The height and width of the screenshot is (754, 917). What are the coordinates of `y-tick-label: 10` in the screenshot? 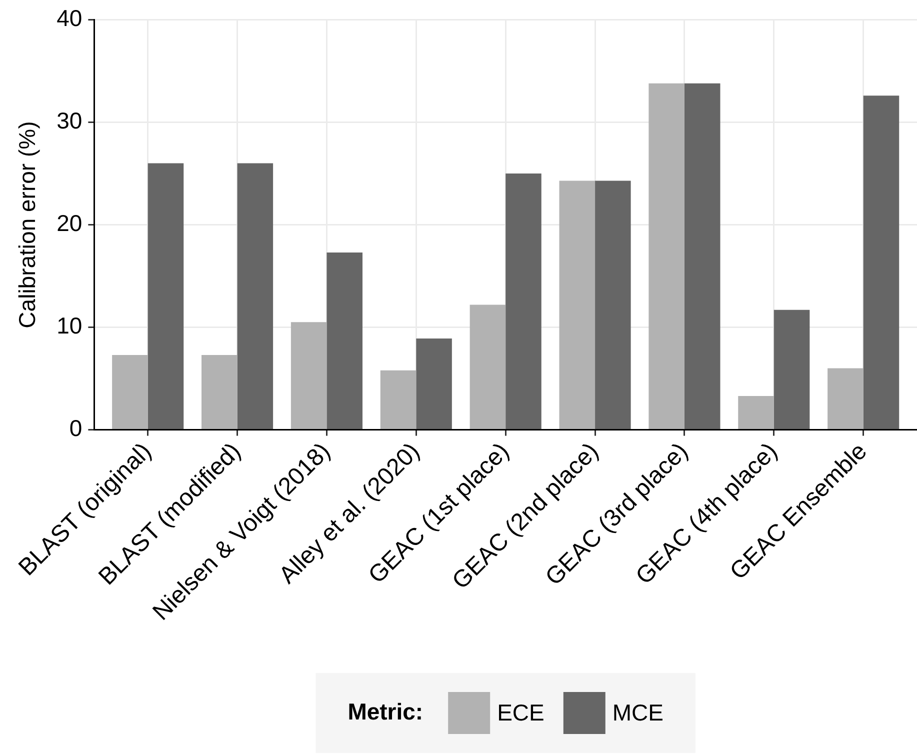 It's located at (69, 325).